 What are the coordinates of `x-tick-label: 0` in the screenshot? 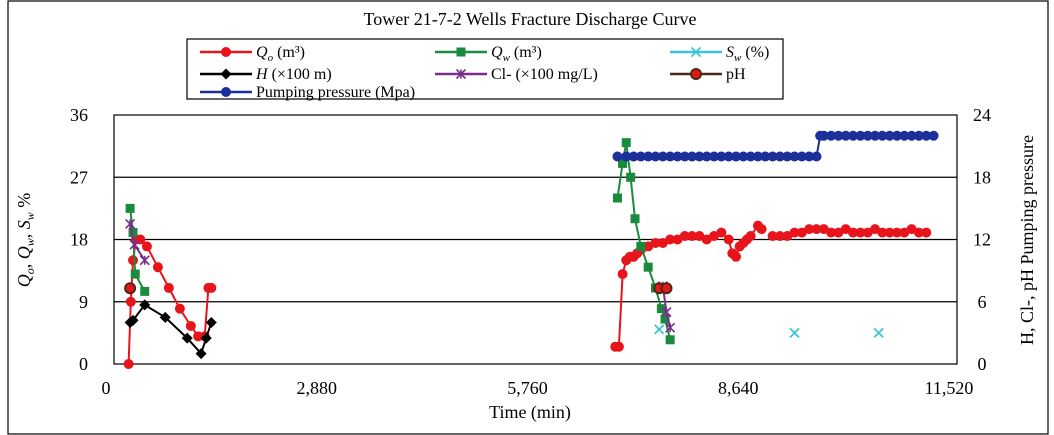 It's located at (106, 388).